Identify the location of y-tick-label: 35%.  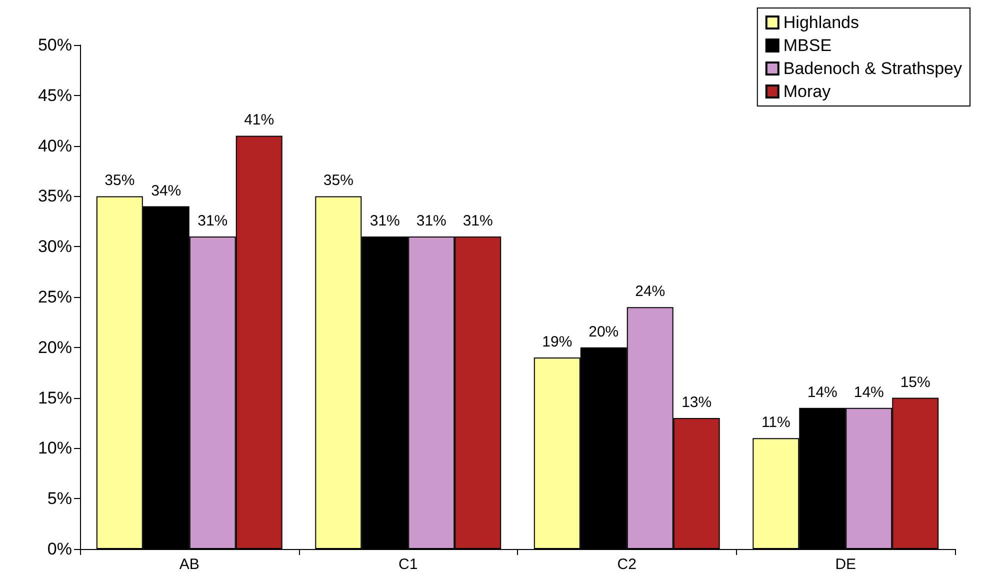
(55, 196).